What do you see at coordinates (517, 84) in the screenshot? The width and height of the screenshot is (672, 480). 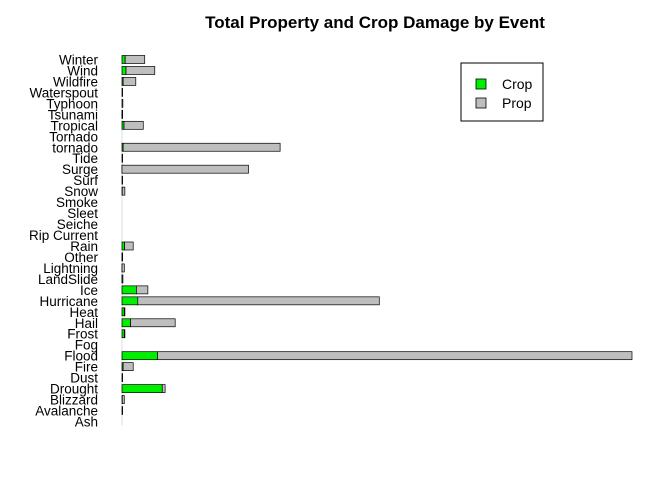 I see `legend-label-crop: Crop` at bounding box center [517, 84].